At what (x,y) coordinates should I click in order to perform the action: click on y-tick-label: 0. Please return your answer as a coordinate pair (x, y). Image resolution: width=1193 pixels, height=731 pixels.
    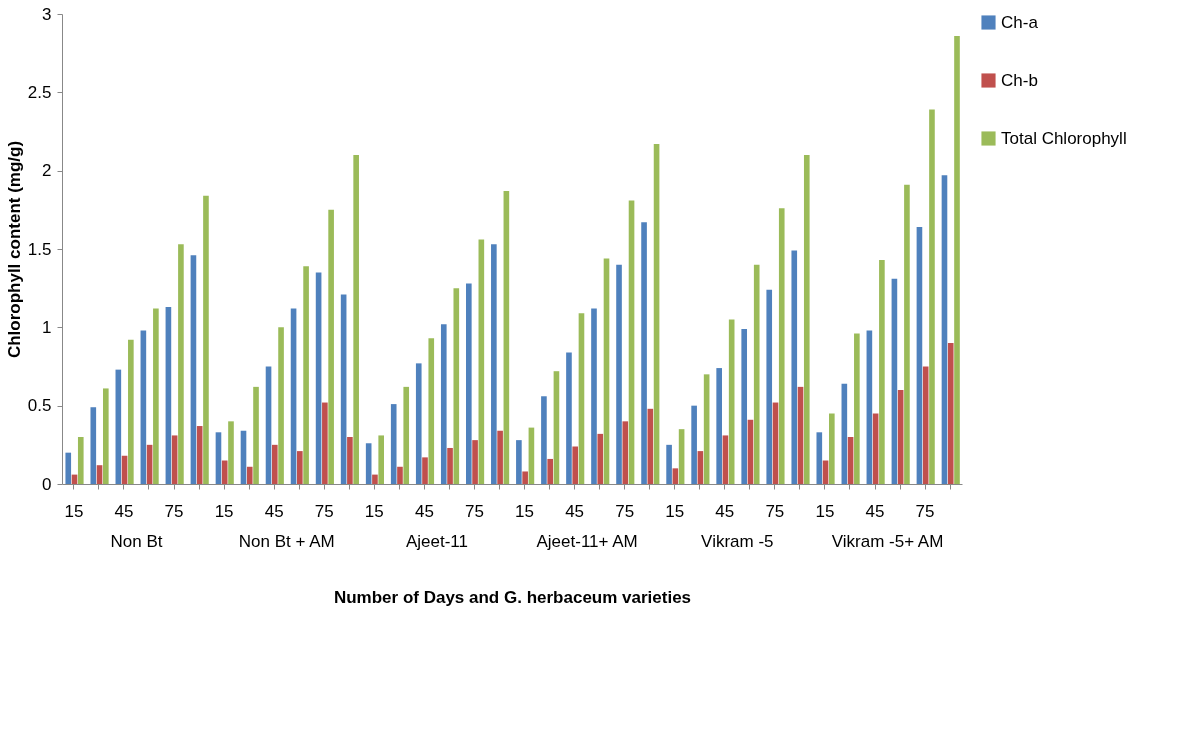
    Looking at the image, I should click on (47, 484).